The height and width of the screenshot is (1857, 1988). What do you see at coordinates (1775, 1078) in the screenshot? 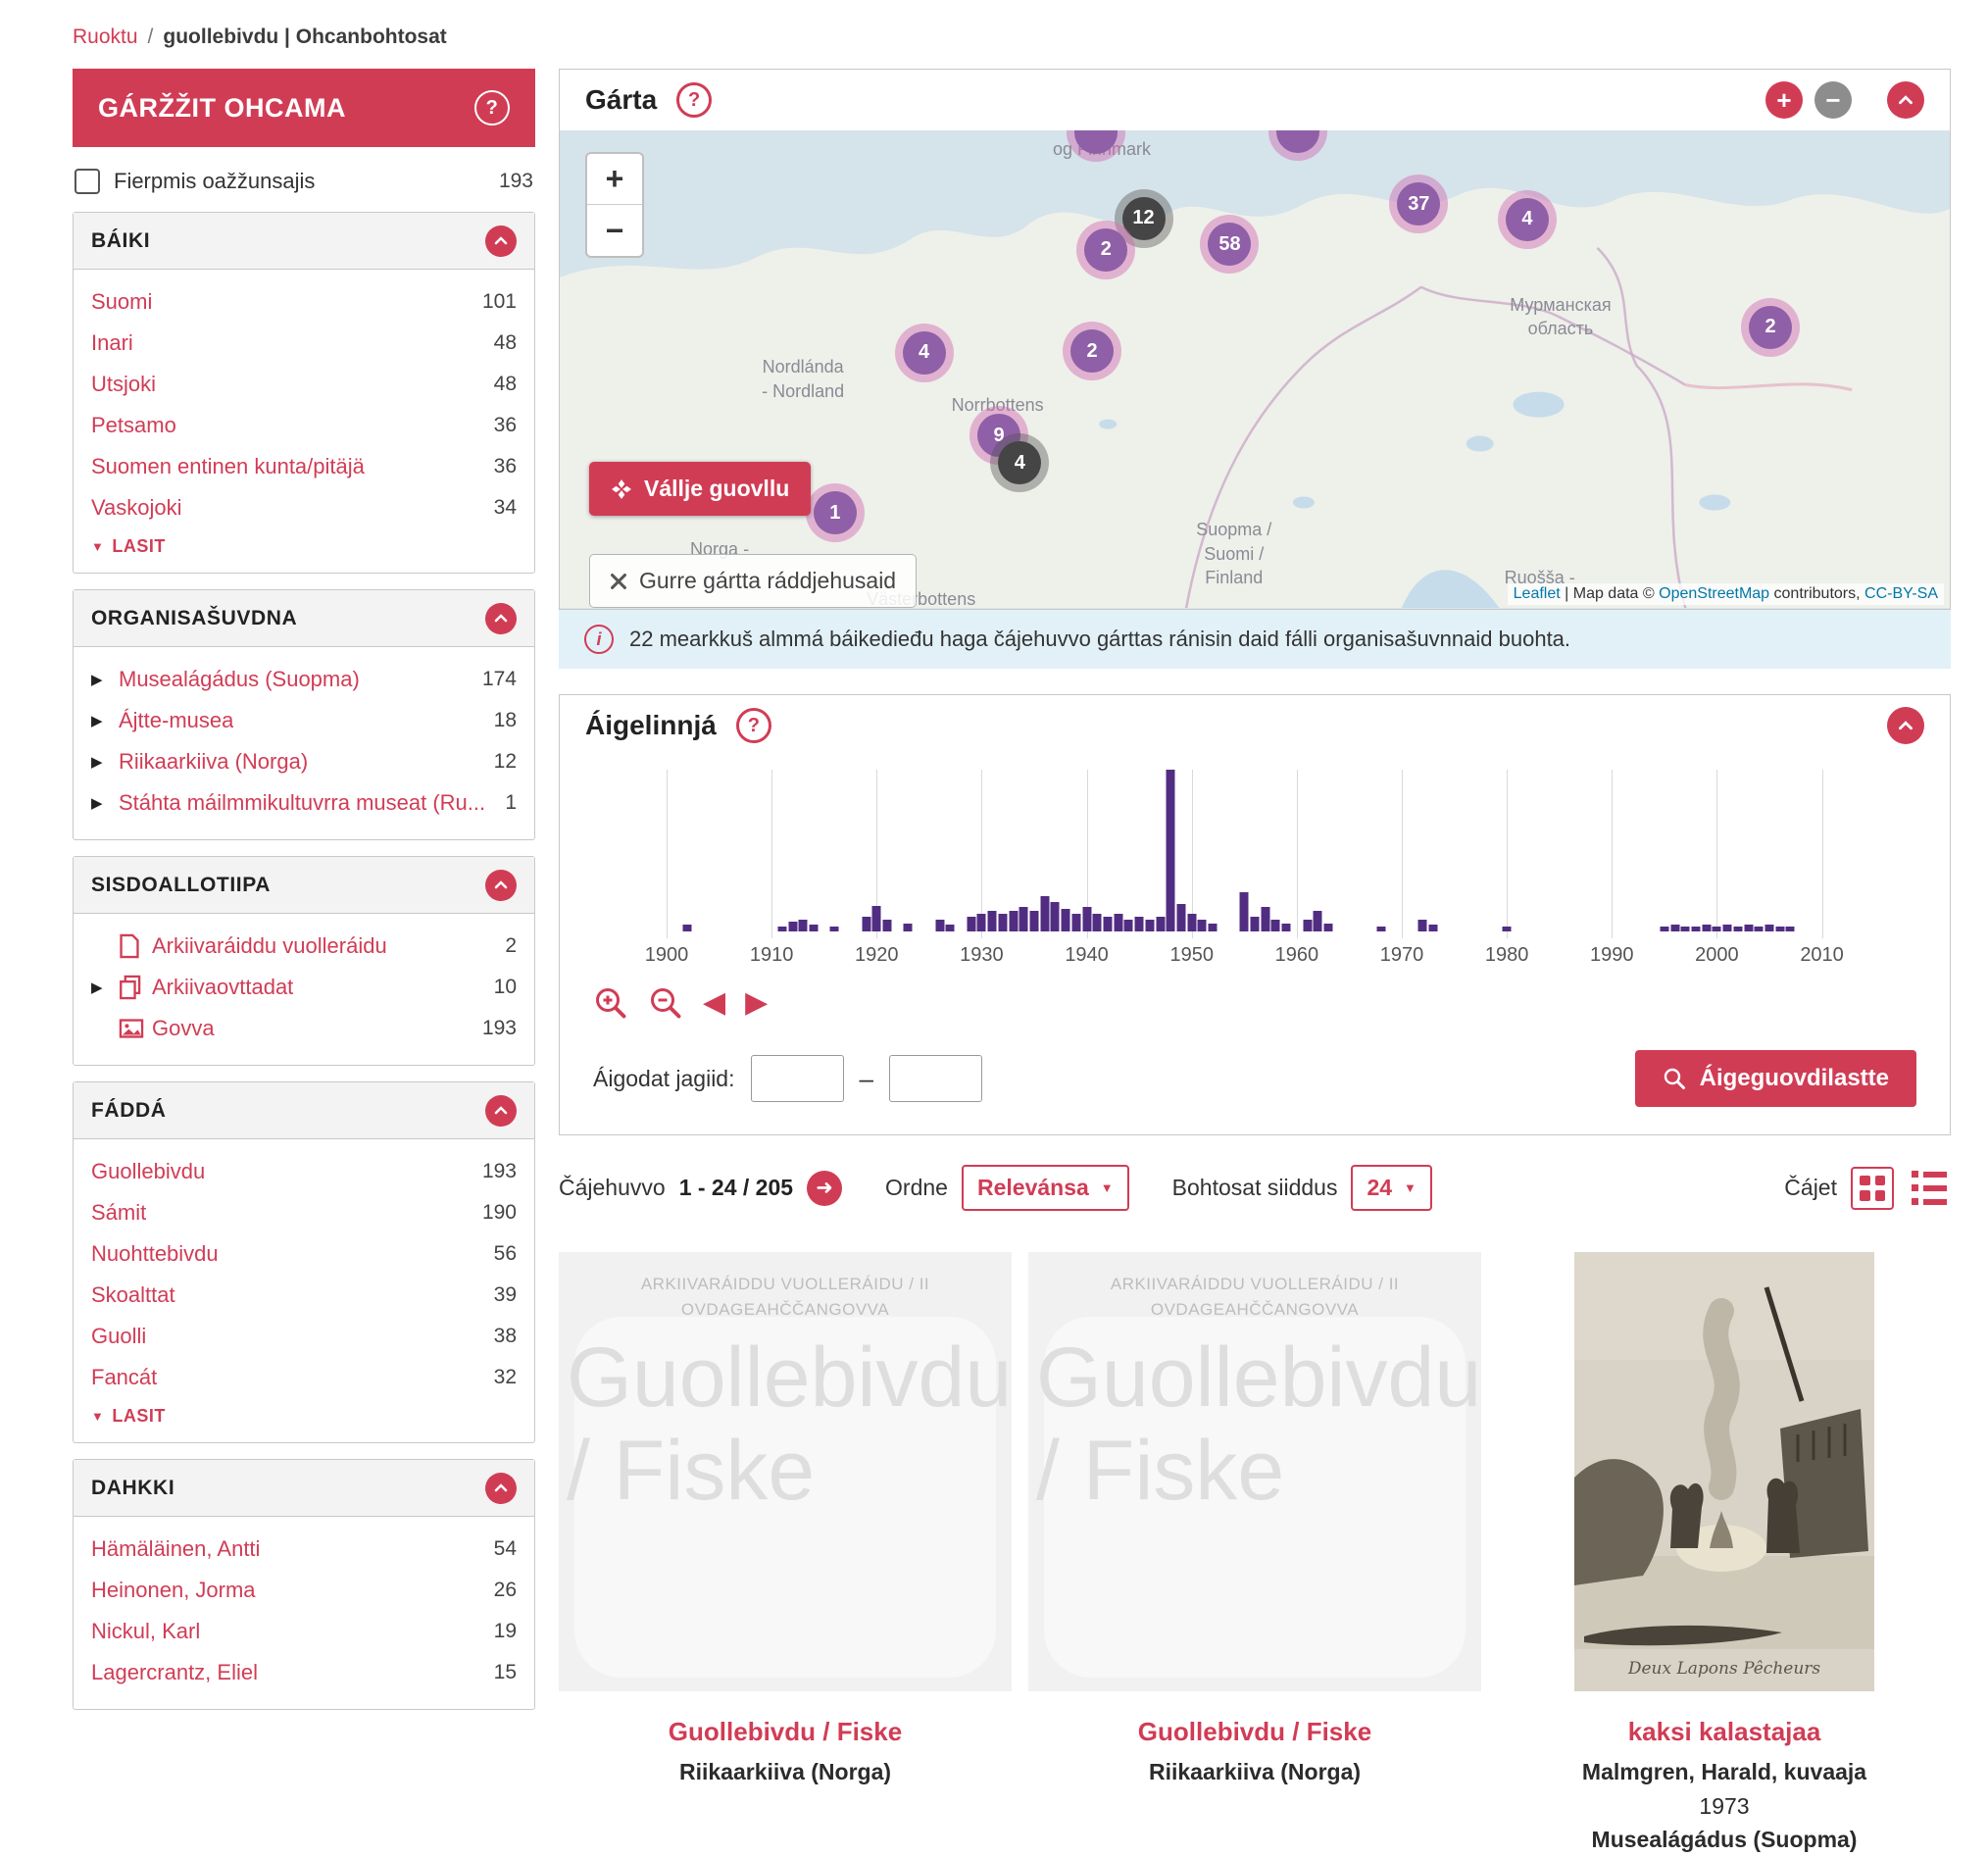
I see `time-focus-button: Áigeguovdilastte` at bounding box center [1775, 1078].